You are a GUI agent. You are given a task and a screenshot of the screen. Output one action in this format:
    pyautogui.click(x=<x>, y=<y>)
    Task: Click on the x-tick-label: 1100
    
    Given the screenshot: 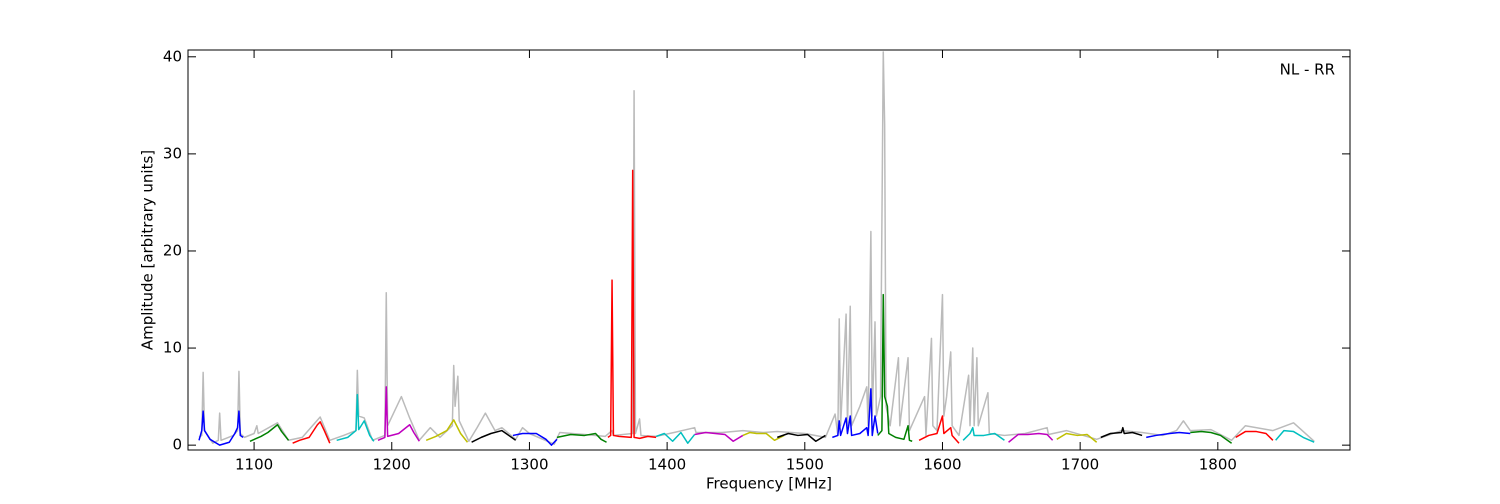 What is the action you would take?
    pyautogui.click(x=254, y=465)
    